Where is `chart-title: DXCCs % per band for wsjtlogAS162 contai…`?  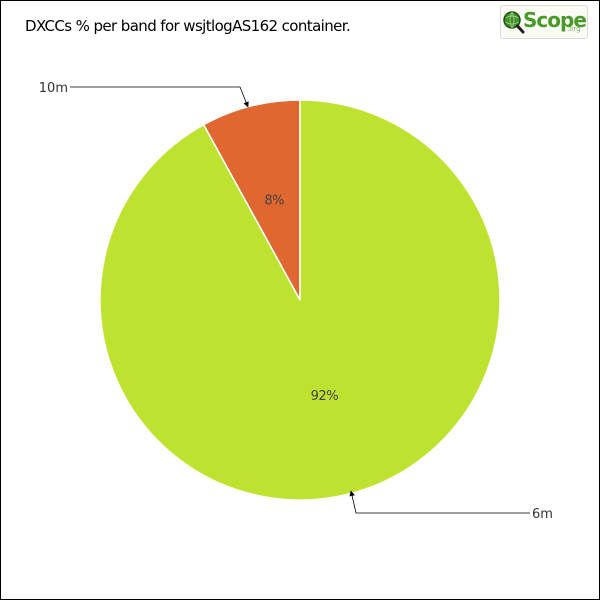
chart-title: DXCCs % per band for wsjtlogAS162 contai… is located at coordinates (188, 26).